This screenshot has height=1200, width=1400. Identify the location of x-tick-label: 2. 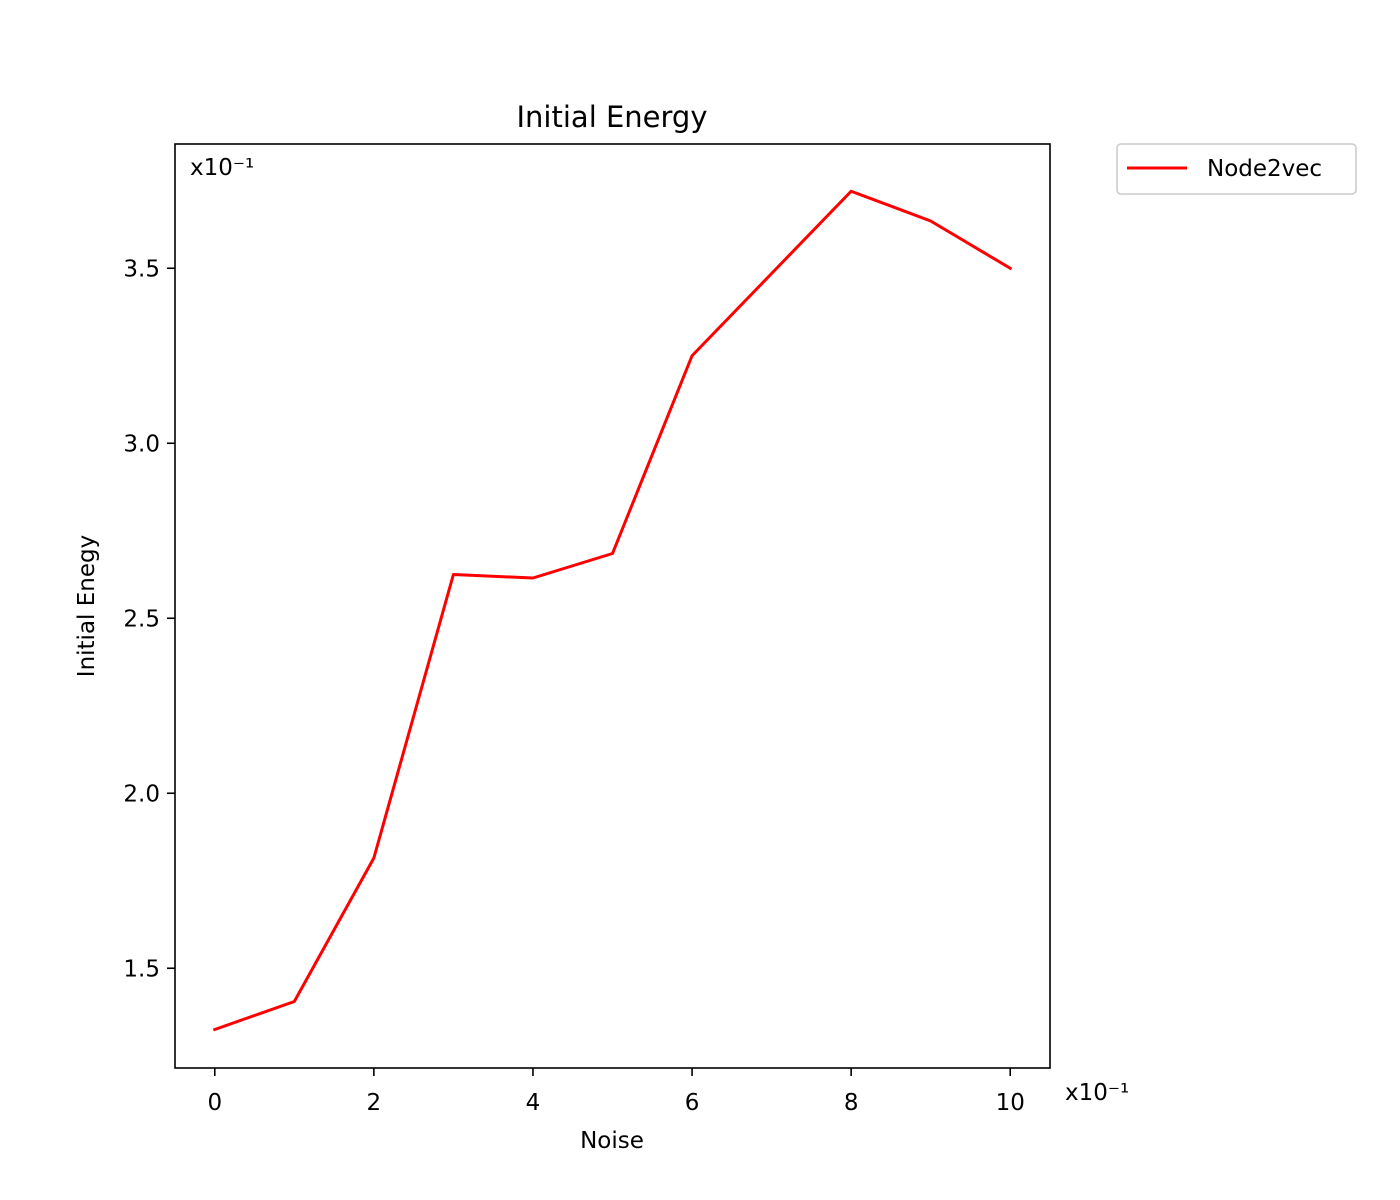
(374, 1103).